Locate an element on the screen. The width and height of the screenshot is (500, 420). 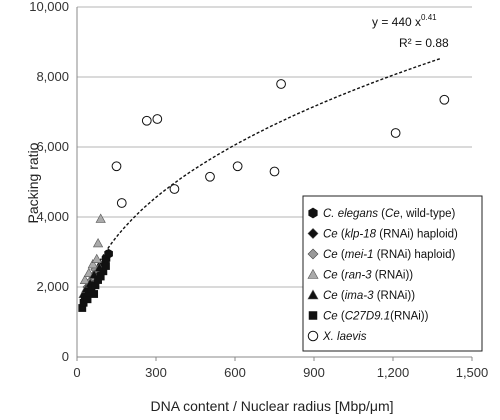
x-axis-label: DNA content / Nuclear radius [Mbp/μm] is located at coordinates (271, 406).